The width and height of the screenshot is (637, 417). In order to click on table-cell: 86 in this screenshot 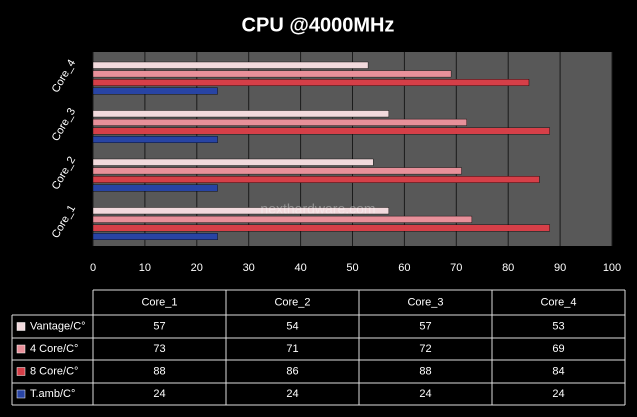, I will do `click(292, 371)`.